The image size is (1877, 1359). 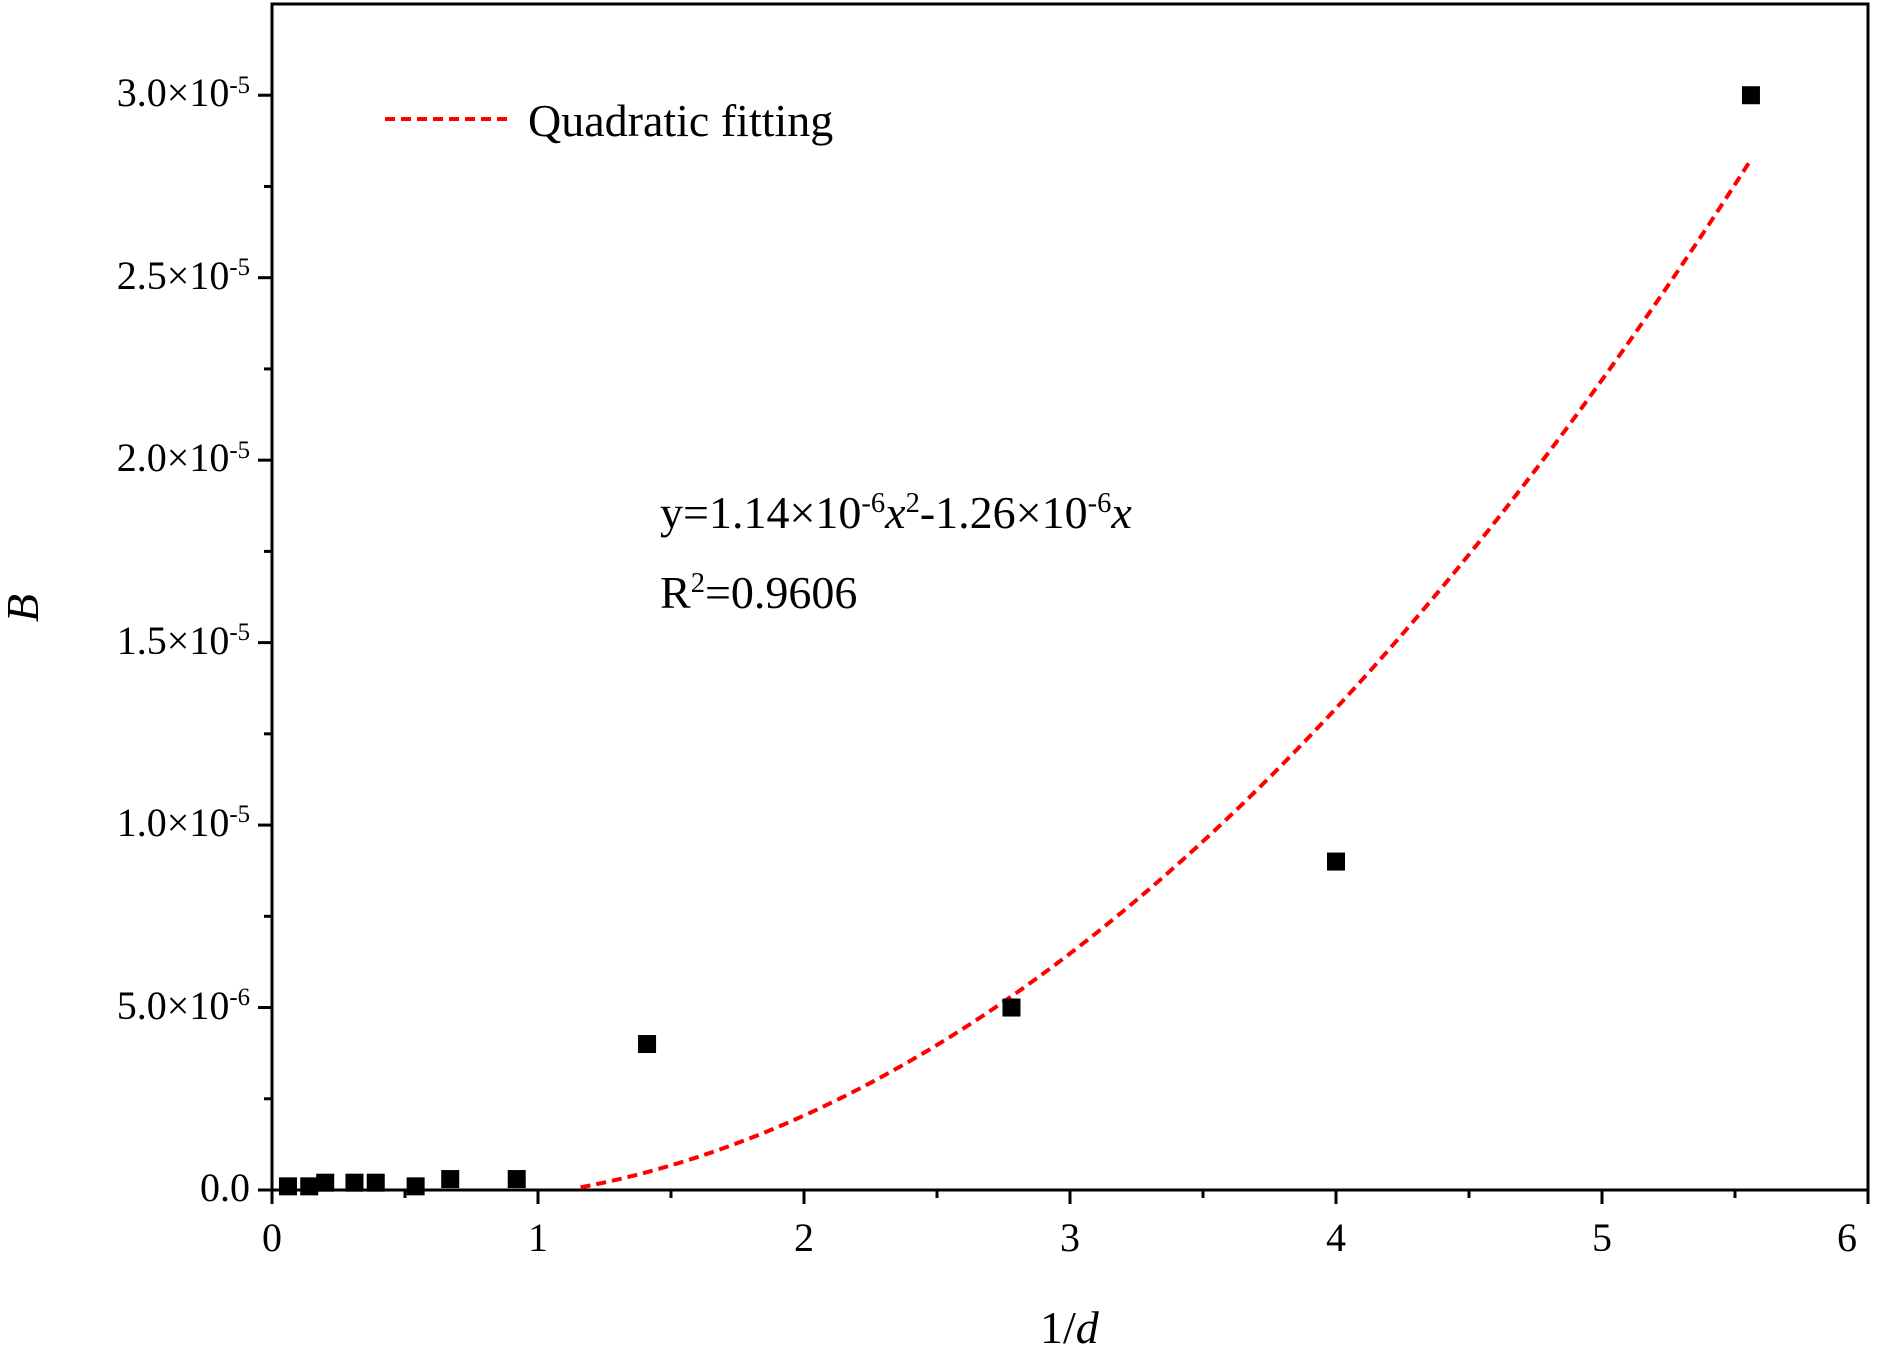 I want to click on x-tick-label: 1, so click(x=538, y=1237).